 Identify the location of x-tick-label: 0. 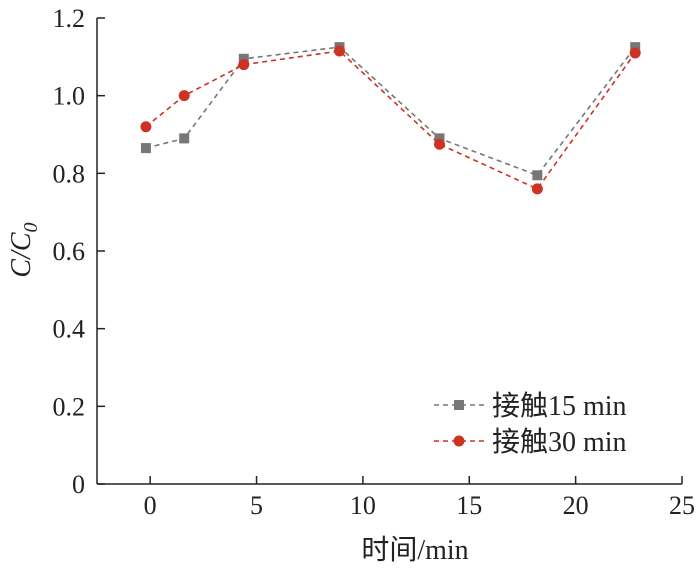
(150, 505).